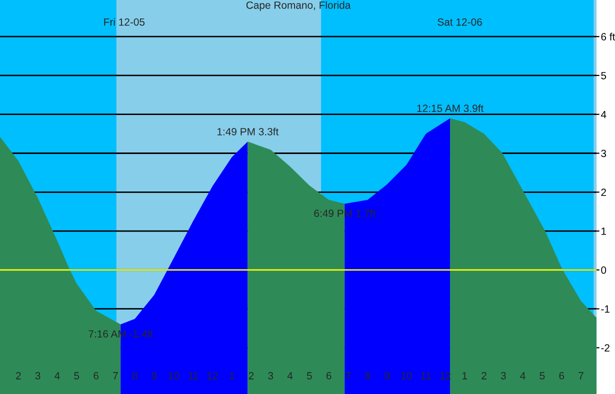 This screenshot has height=394, width=615. What do you see at coordinates (604, 231) in the screenshot?
I see `y-tick-label: 1` at bounding box center [604, 231].